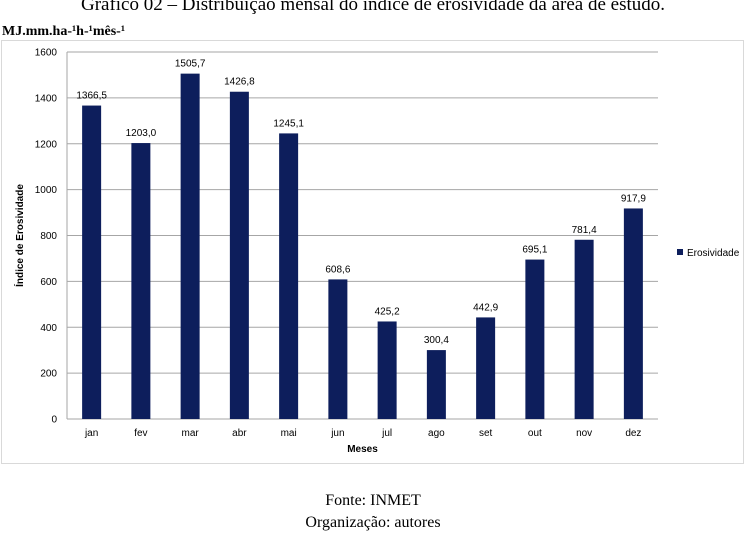  What do you see at coordinates (141, 133) in the screenshot?
I see `data-label-fev: 1203,0` at bounding box center [141, 133].